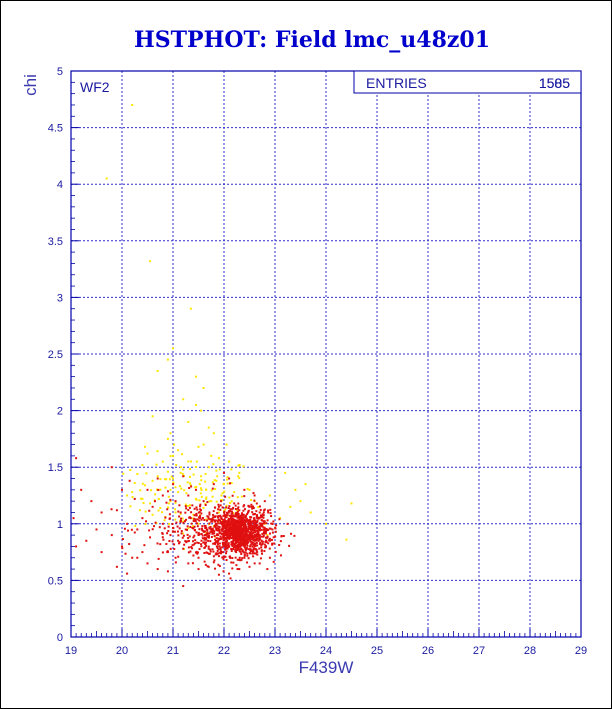 The image size is (612, 709). Describe the element at coordinates (467, 82) in the screenshot. I see `stats-box-frame` at that location.